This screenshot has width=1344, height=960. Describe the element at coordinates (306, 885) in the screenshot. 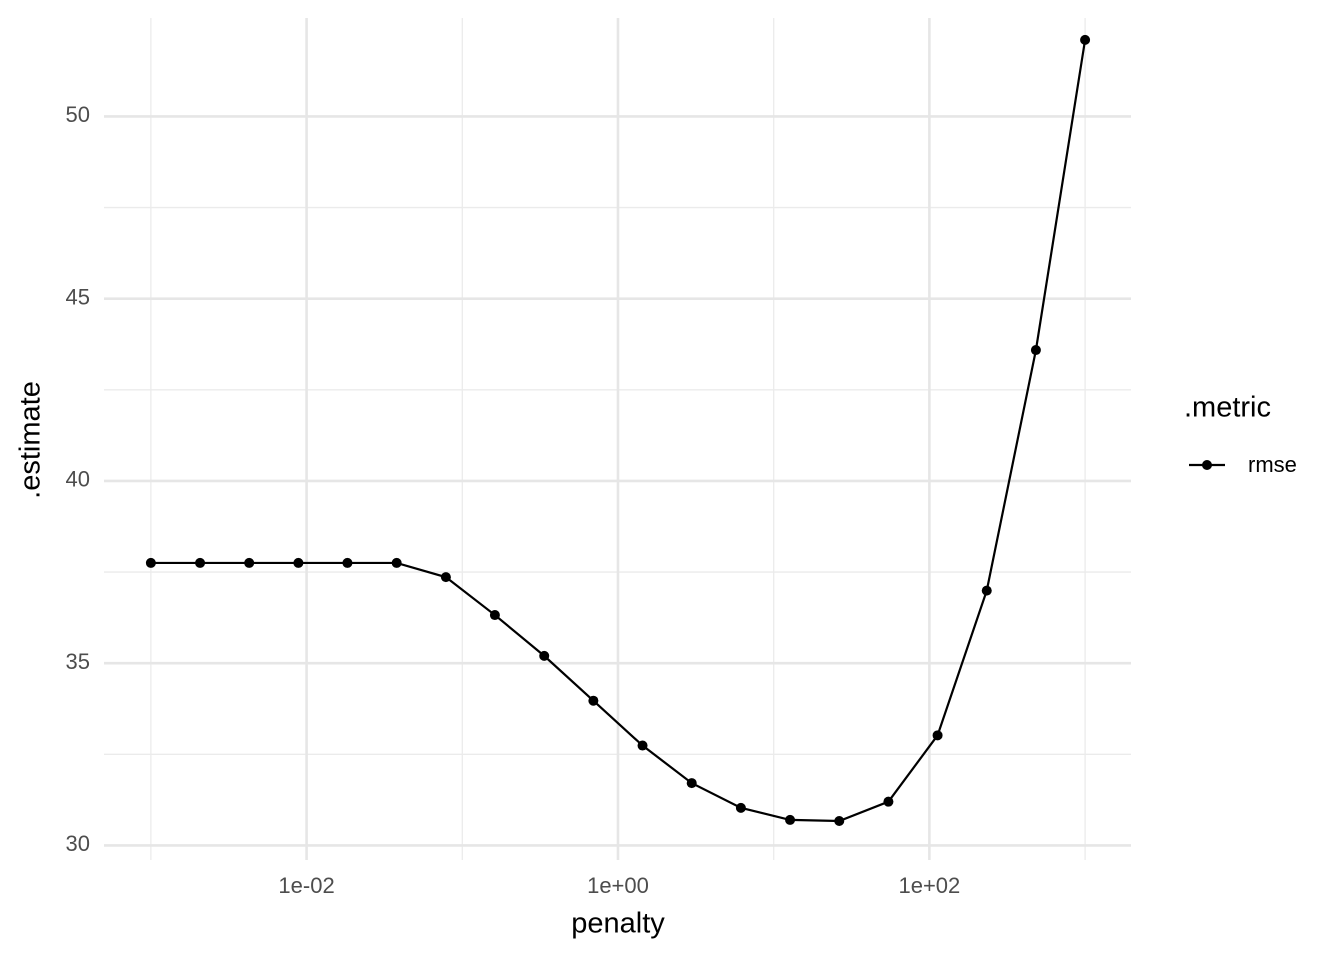

I see `x-tick-label: 1e-02` at that location.